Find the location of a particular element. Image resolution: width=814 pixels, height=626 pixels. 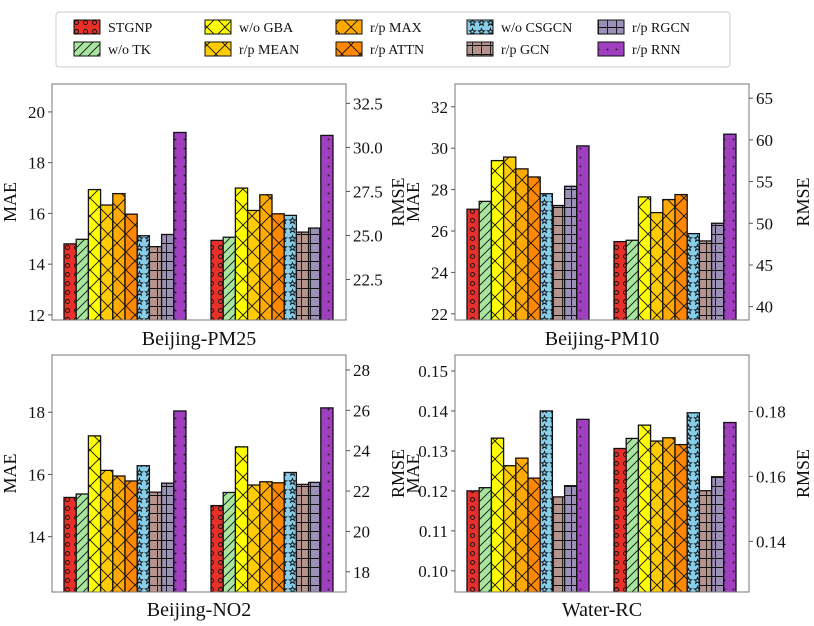

y-tick-label: 28 is located at coordinates (439, 190).